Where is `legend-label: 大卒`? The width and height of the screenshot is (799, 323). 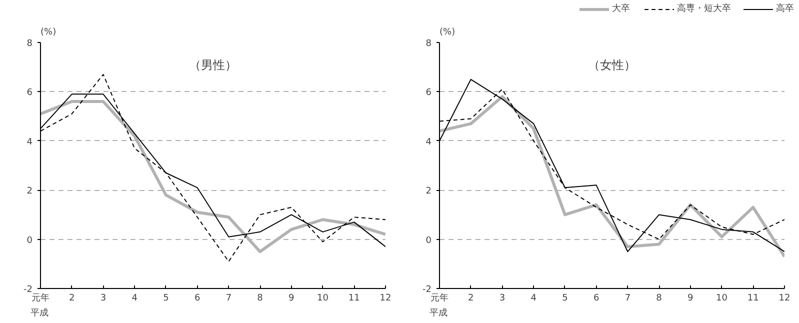 legend-label: 大卒 is located at coordinates (621, 8).